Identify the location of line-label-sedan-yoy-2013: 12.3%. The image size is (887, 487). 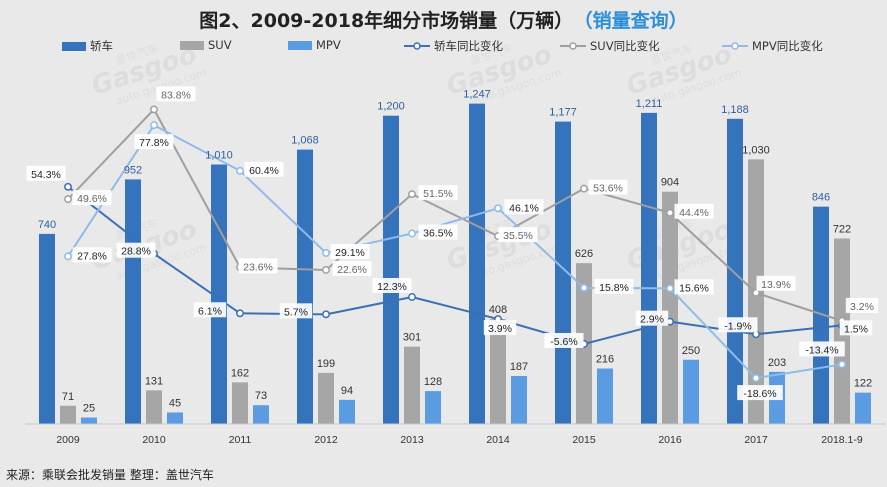
(392, 287).